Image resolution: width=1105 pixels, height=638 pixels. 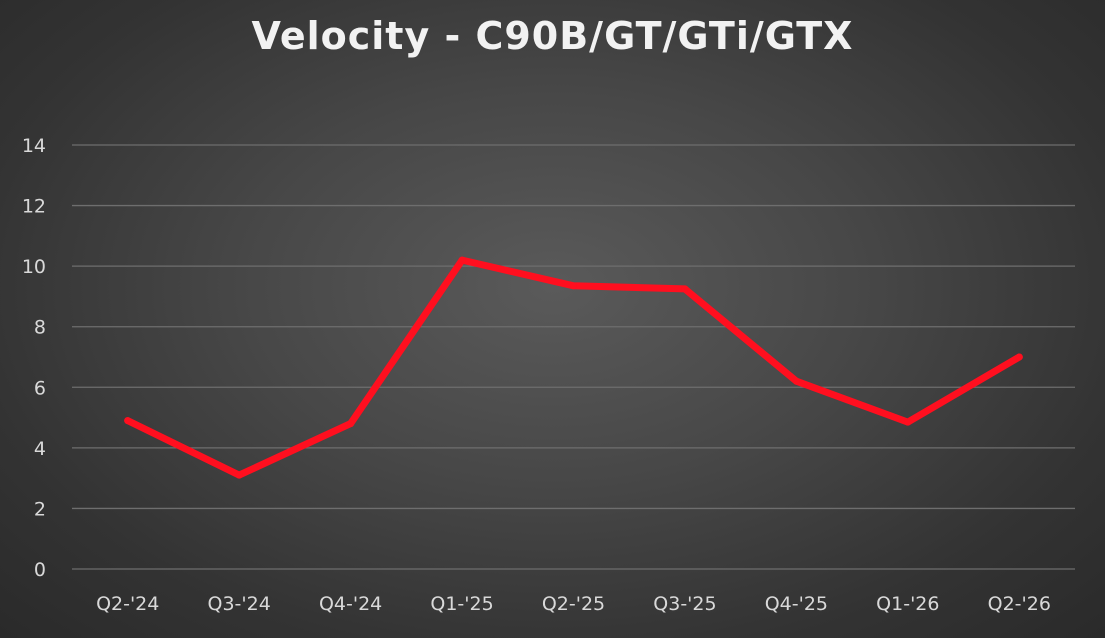 What do you see at coordinates (40, 388) in the screenshot?
I see `y-tick-label: 6` at bounding box center [40, 388].